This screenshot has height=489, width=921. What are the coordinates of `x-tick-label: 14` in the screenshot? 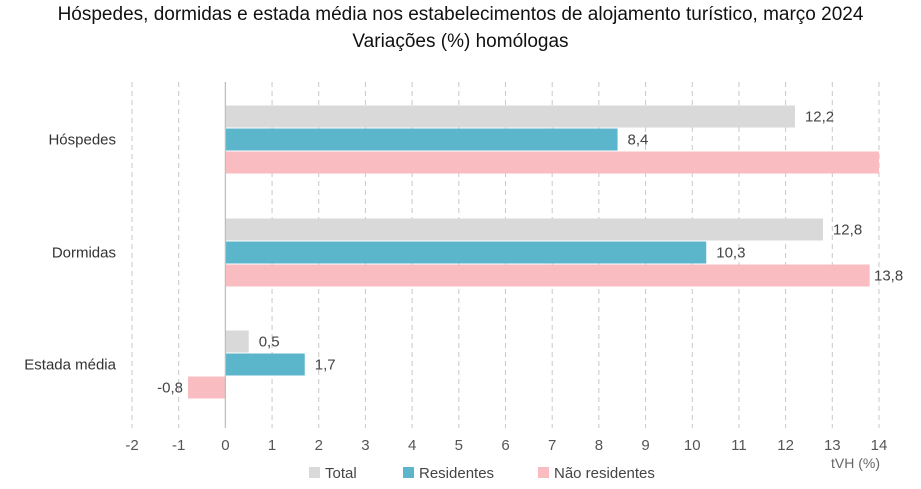 It's located at (879, 445).